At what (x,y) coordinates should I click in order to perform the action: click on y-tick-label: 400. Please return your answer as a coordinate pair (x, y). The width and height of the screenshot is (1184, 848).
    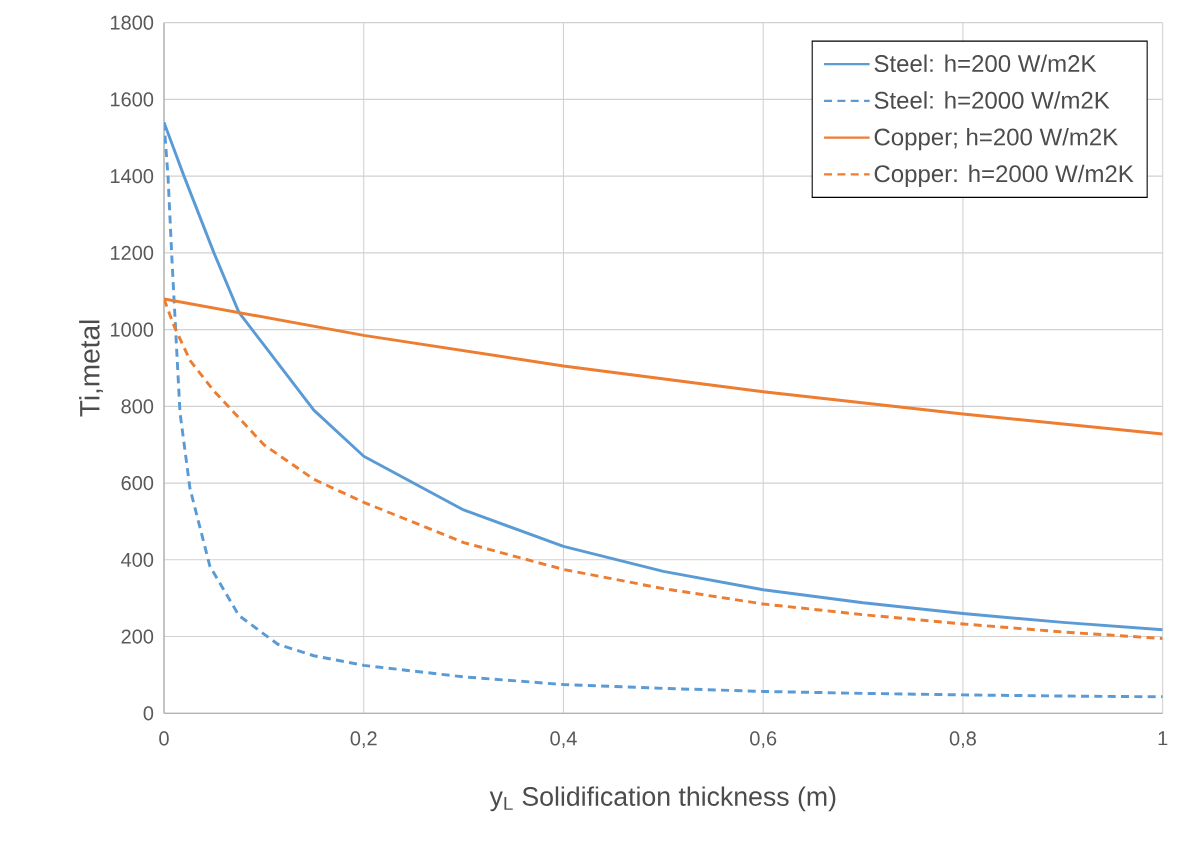
    Looking at the image, I should click on (137, 559).